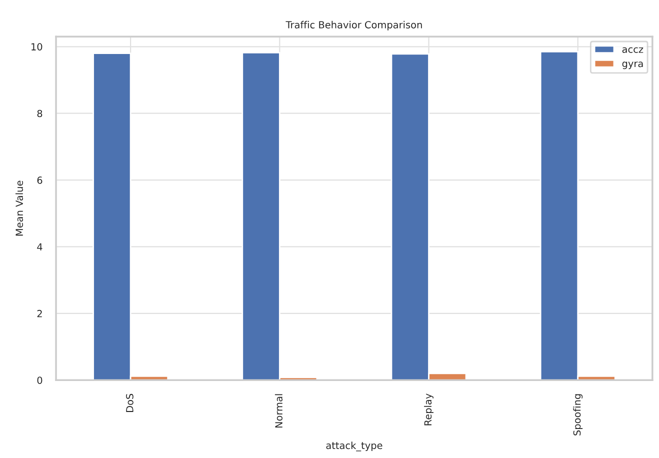 This screenshot has width=659, height=458. What do you see at coordinates (130, 403) in the screenshot?
I see `x-tick-label: DoS` at bounding box center [130, 403].